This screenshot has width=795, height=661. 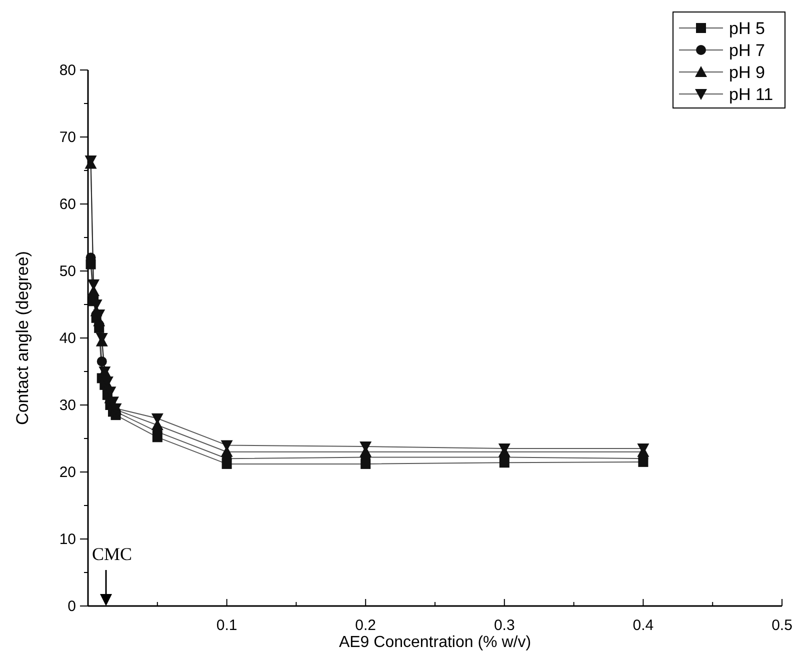 What do you see at coordinates (365, 625) in the screenshot?
I see `x-tick-label: 0.2` at bounding box center [365, 625].